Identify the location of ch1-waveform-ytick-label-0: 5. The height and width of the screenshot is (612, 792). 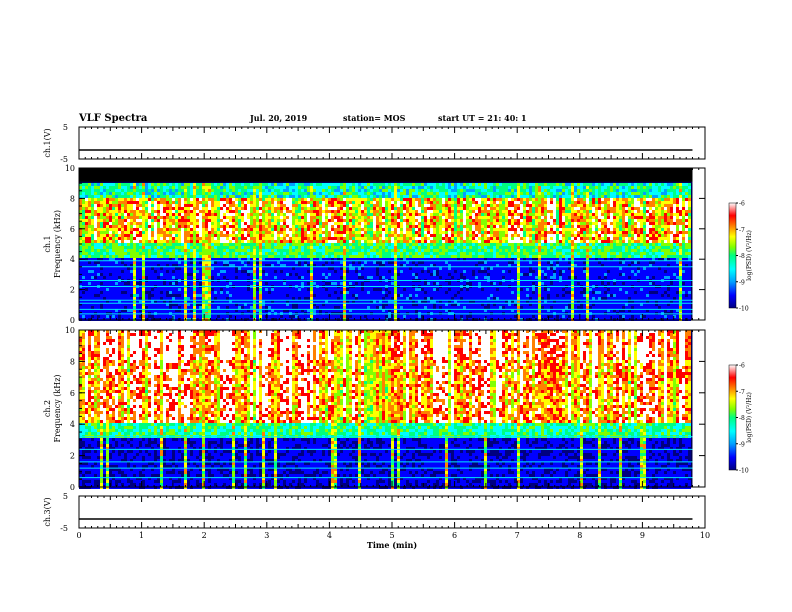
(65, 127).